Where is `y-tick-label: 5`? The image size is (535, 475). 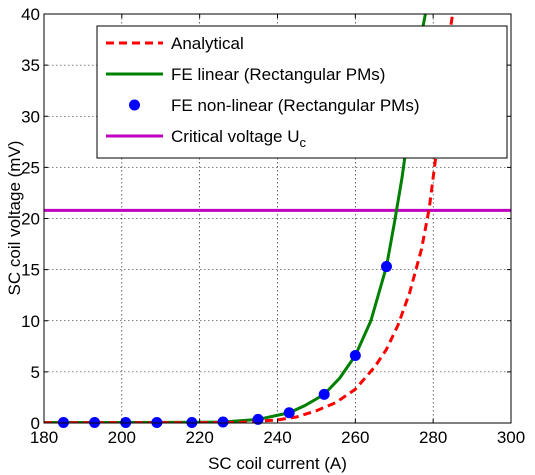
y-tick-label: 5 is located at coordinates (35, 372).